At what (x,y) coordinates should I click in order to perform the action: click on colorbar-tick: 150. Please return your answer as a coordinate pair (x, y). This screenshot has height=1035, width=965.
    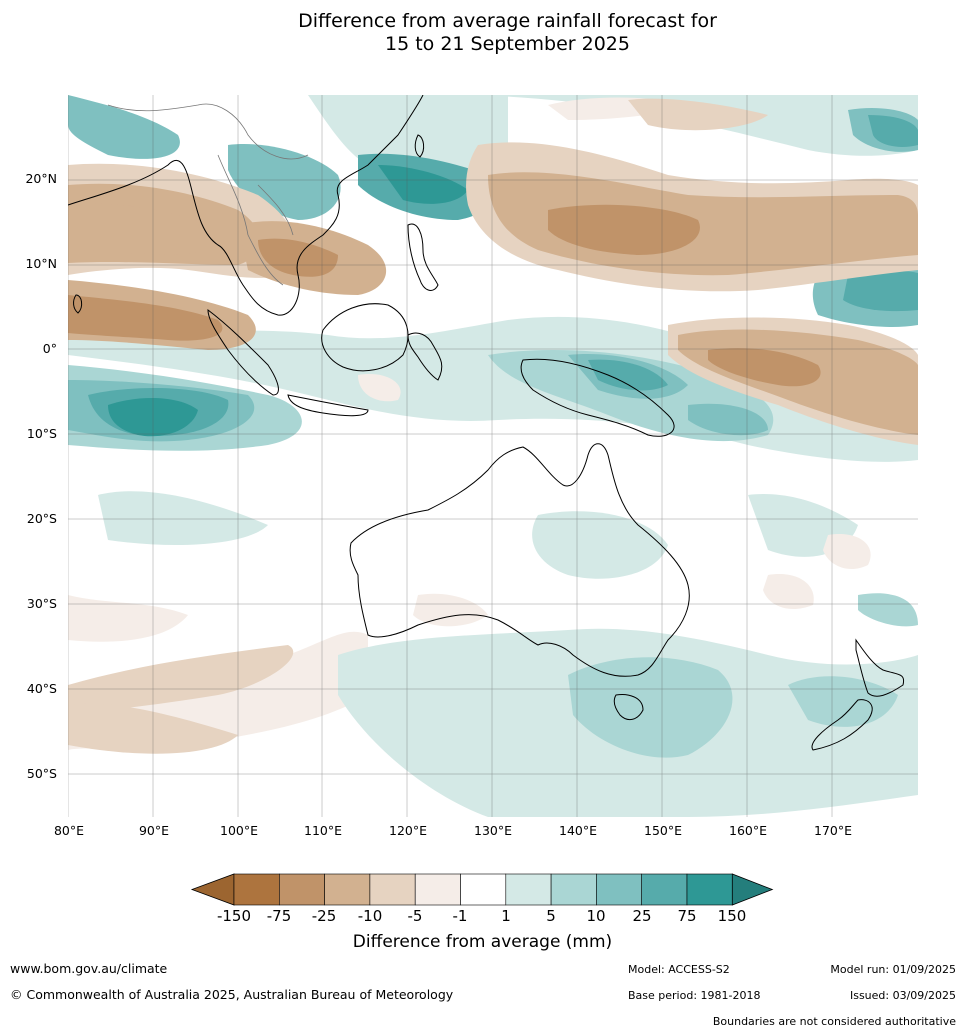
    Looking at the image, I should click on (732, 916).